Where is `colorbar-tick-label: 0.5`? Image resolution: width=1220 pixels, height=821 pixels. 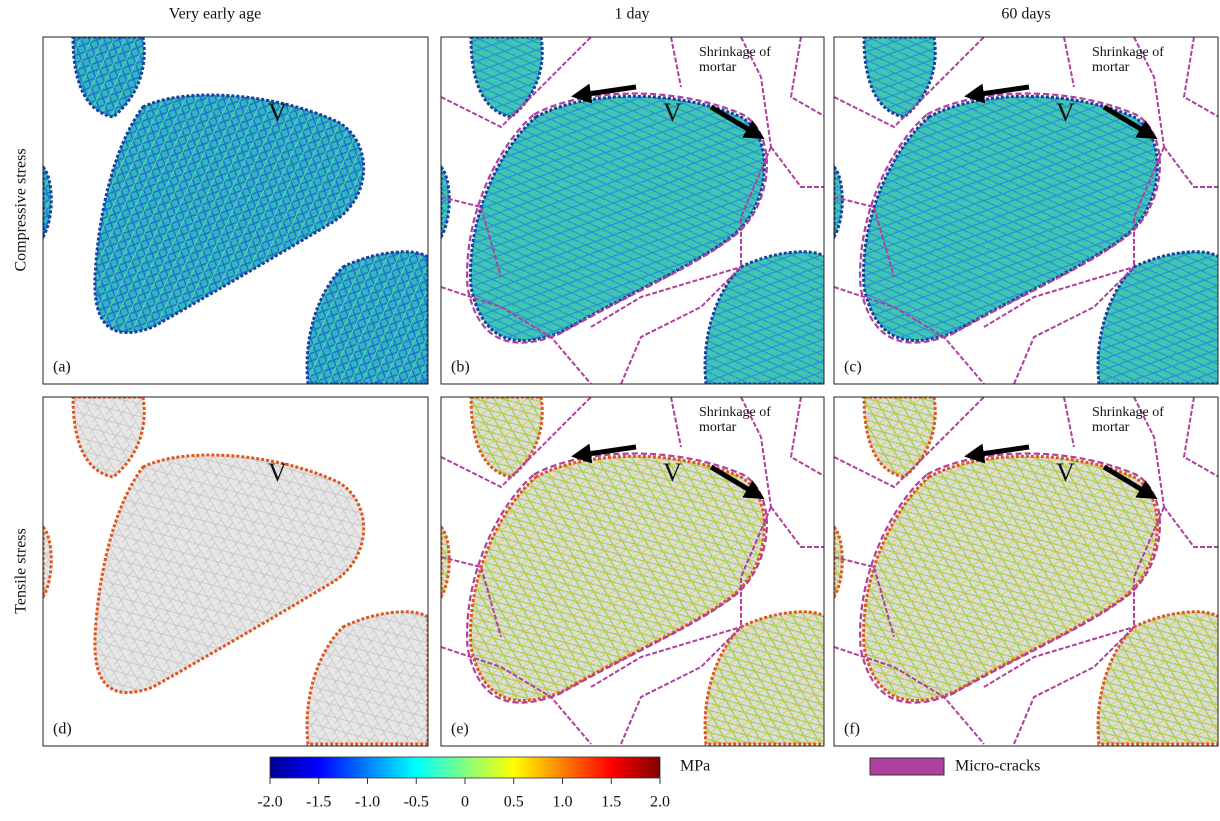 colorbar-tick-label: 0.5 is located at coordinates (514, 802).